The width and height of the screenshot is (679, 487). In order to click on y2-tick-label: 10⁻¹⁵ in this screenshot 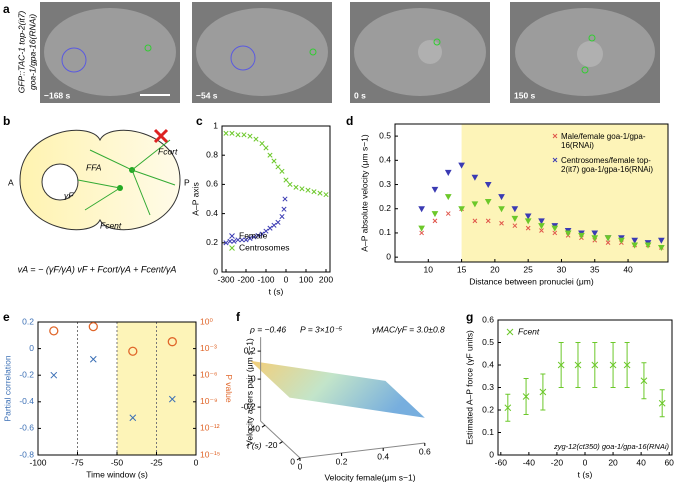, I will do `click(210, 454)`.